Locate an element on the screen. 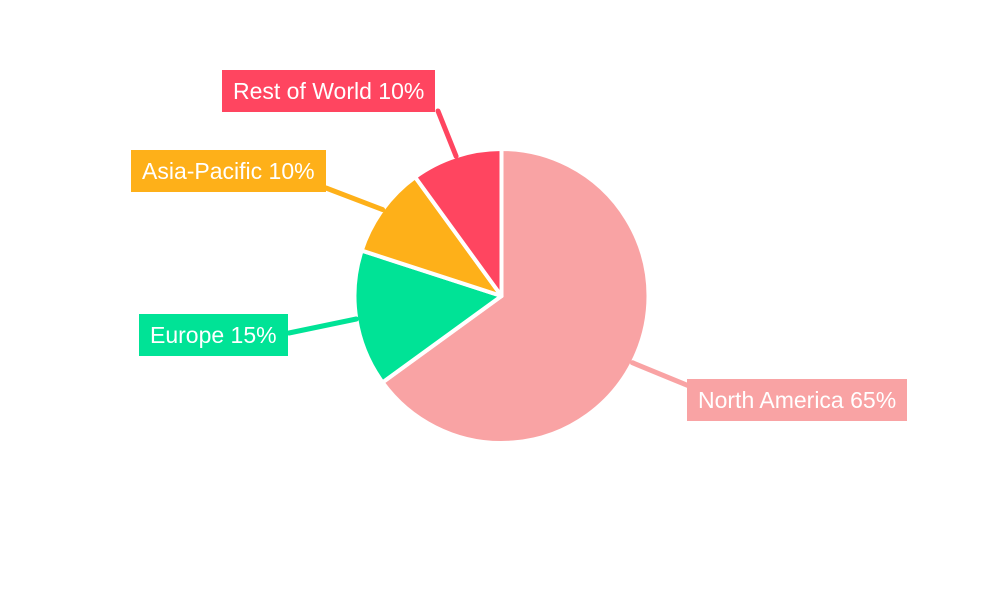 The height and width of the screenshot is (600, 1000). callout-label-asia-pacific: Asia-Pacific 10% is located at coordinates (228, 171).